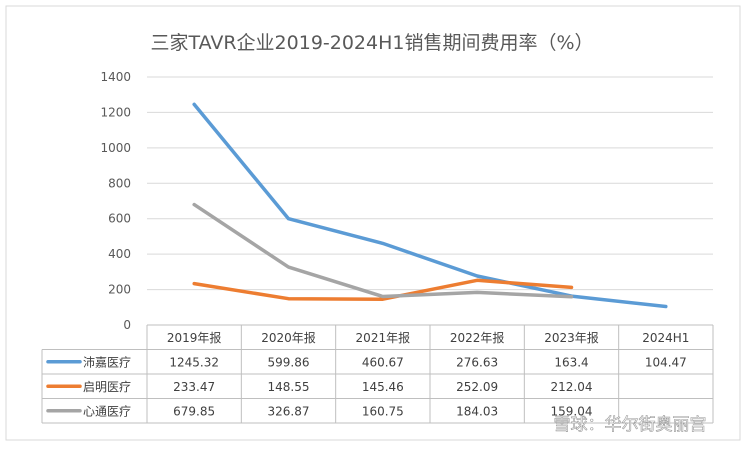 The width and height of the screenshot is (746, 450). I want to click on data-cell: 599.86, so click(289, 362).